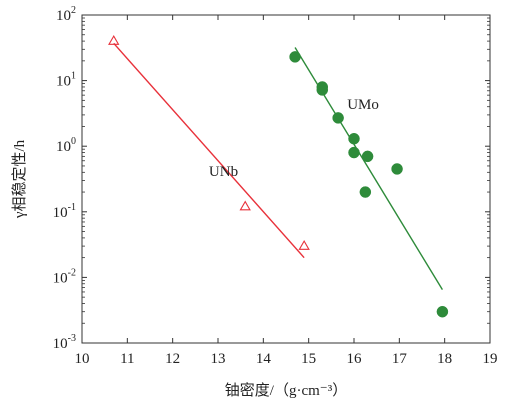 This screenshot has height=408, width=505. Describe the element at coordinates (444, 359) in the screenshot. I see `x-tick-label: 18` at that location.